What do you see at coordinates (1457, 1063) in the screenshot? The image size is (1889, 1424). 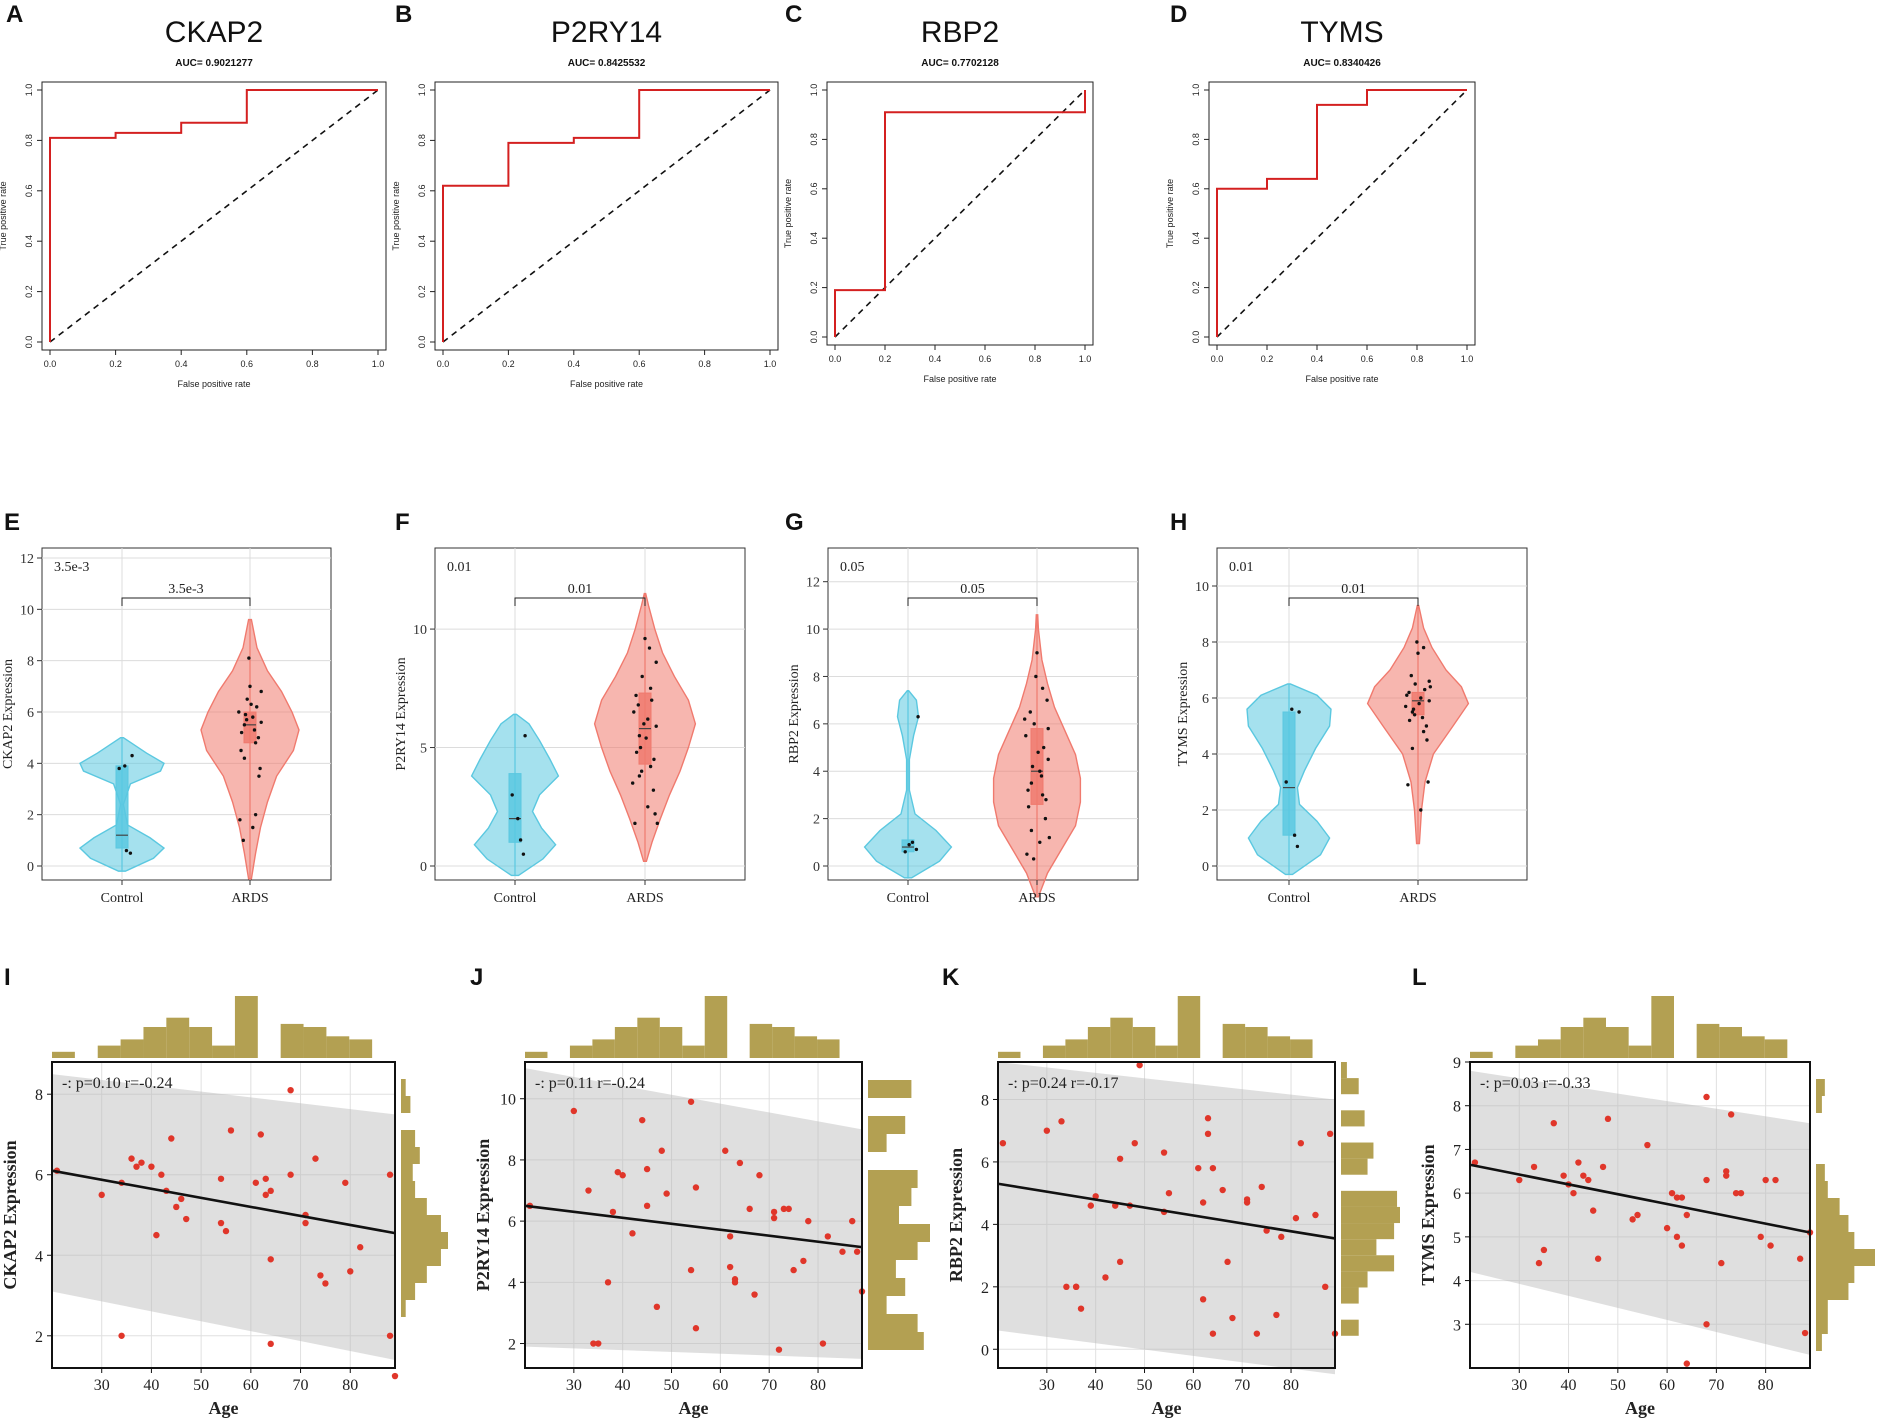 I see `y-tick-label: 9` at bounding box center [1457, 1063].